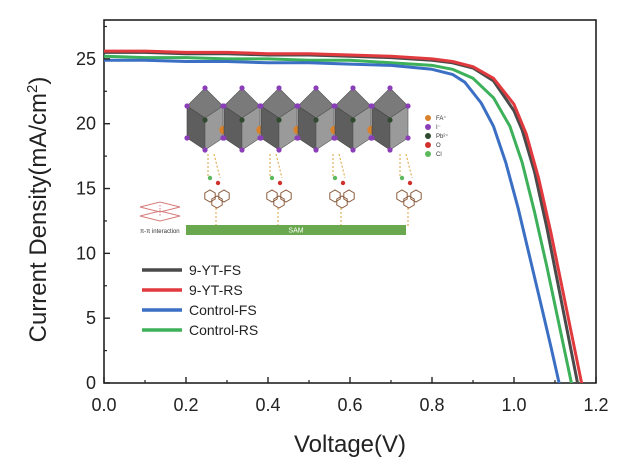 This screenshot has height=475, width=643. I want to click on x-tick-label: 0.6, so click(349, 405).